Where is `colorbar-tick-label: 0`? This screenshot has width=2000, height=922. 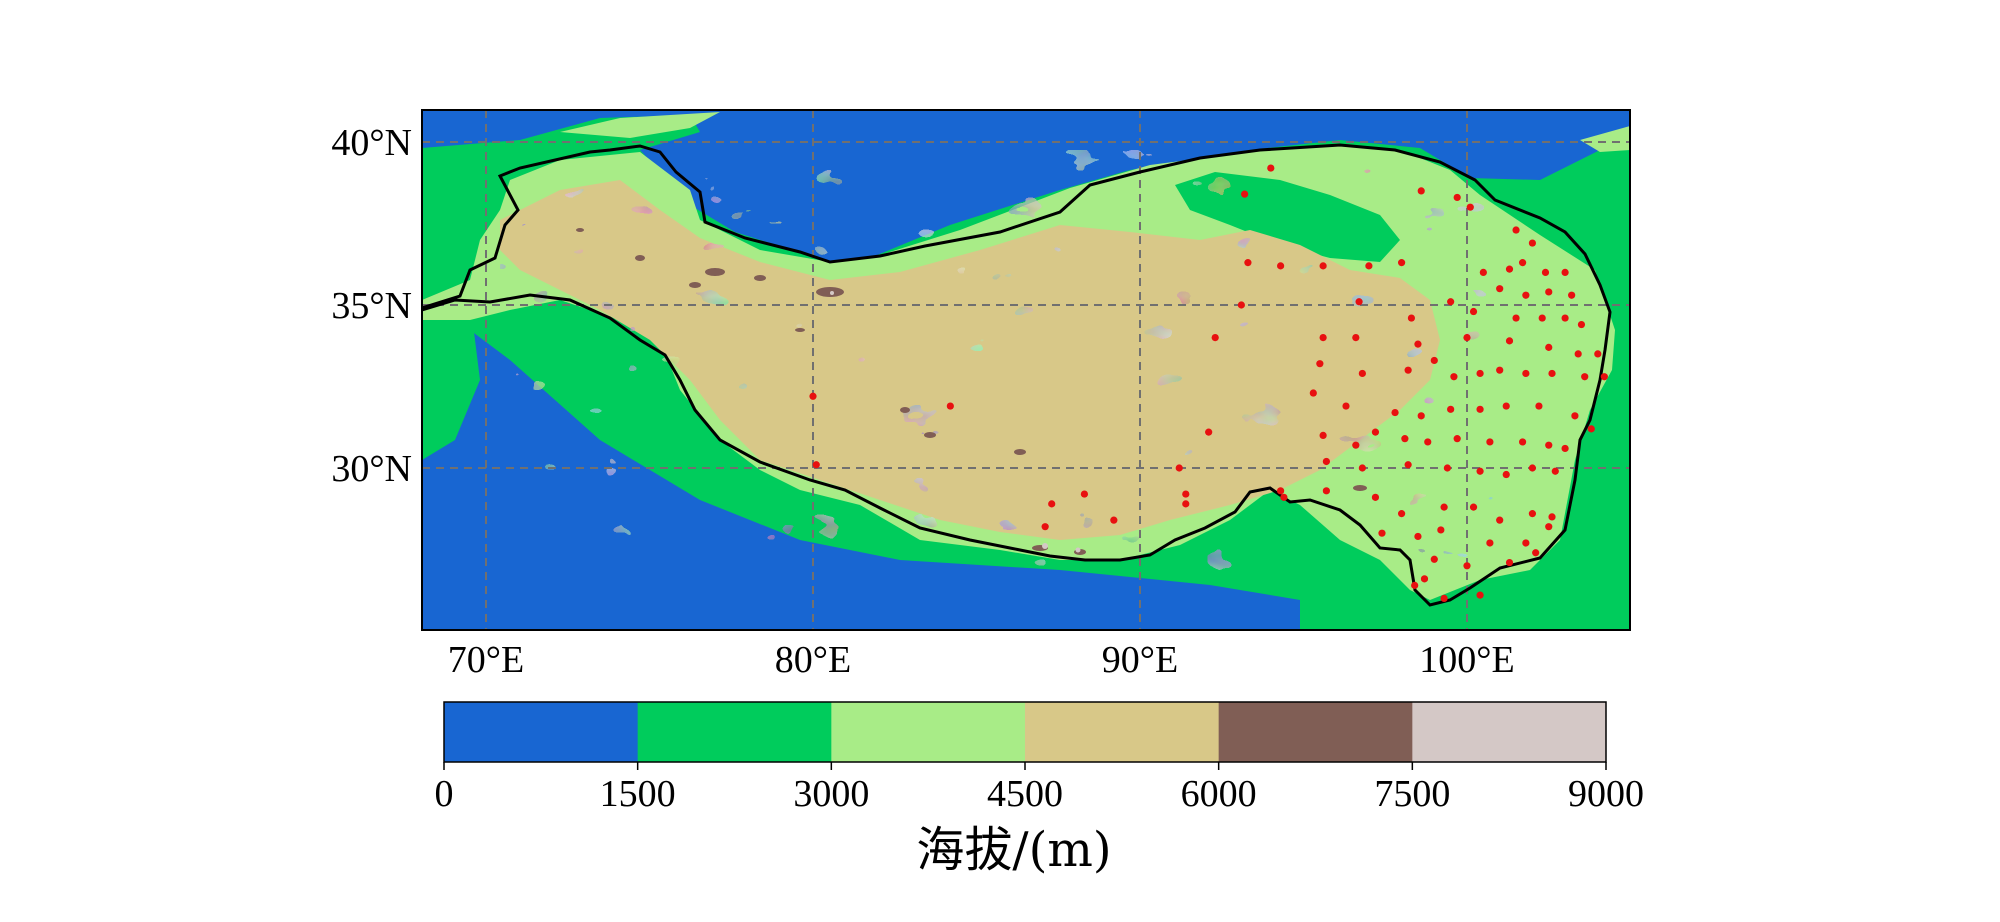
colorbar-tick-label: 0 is located at coordinates (444, 794).